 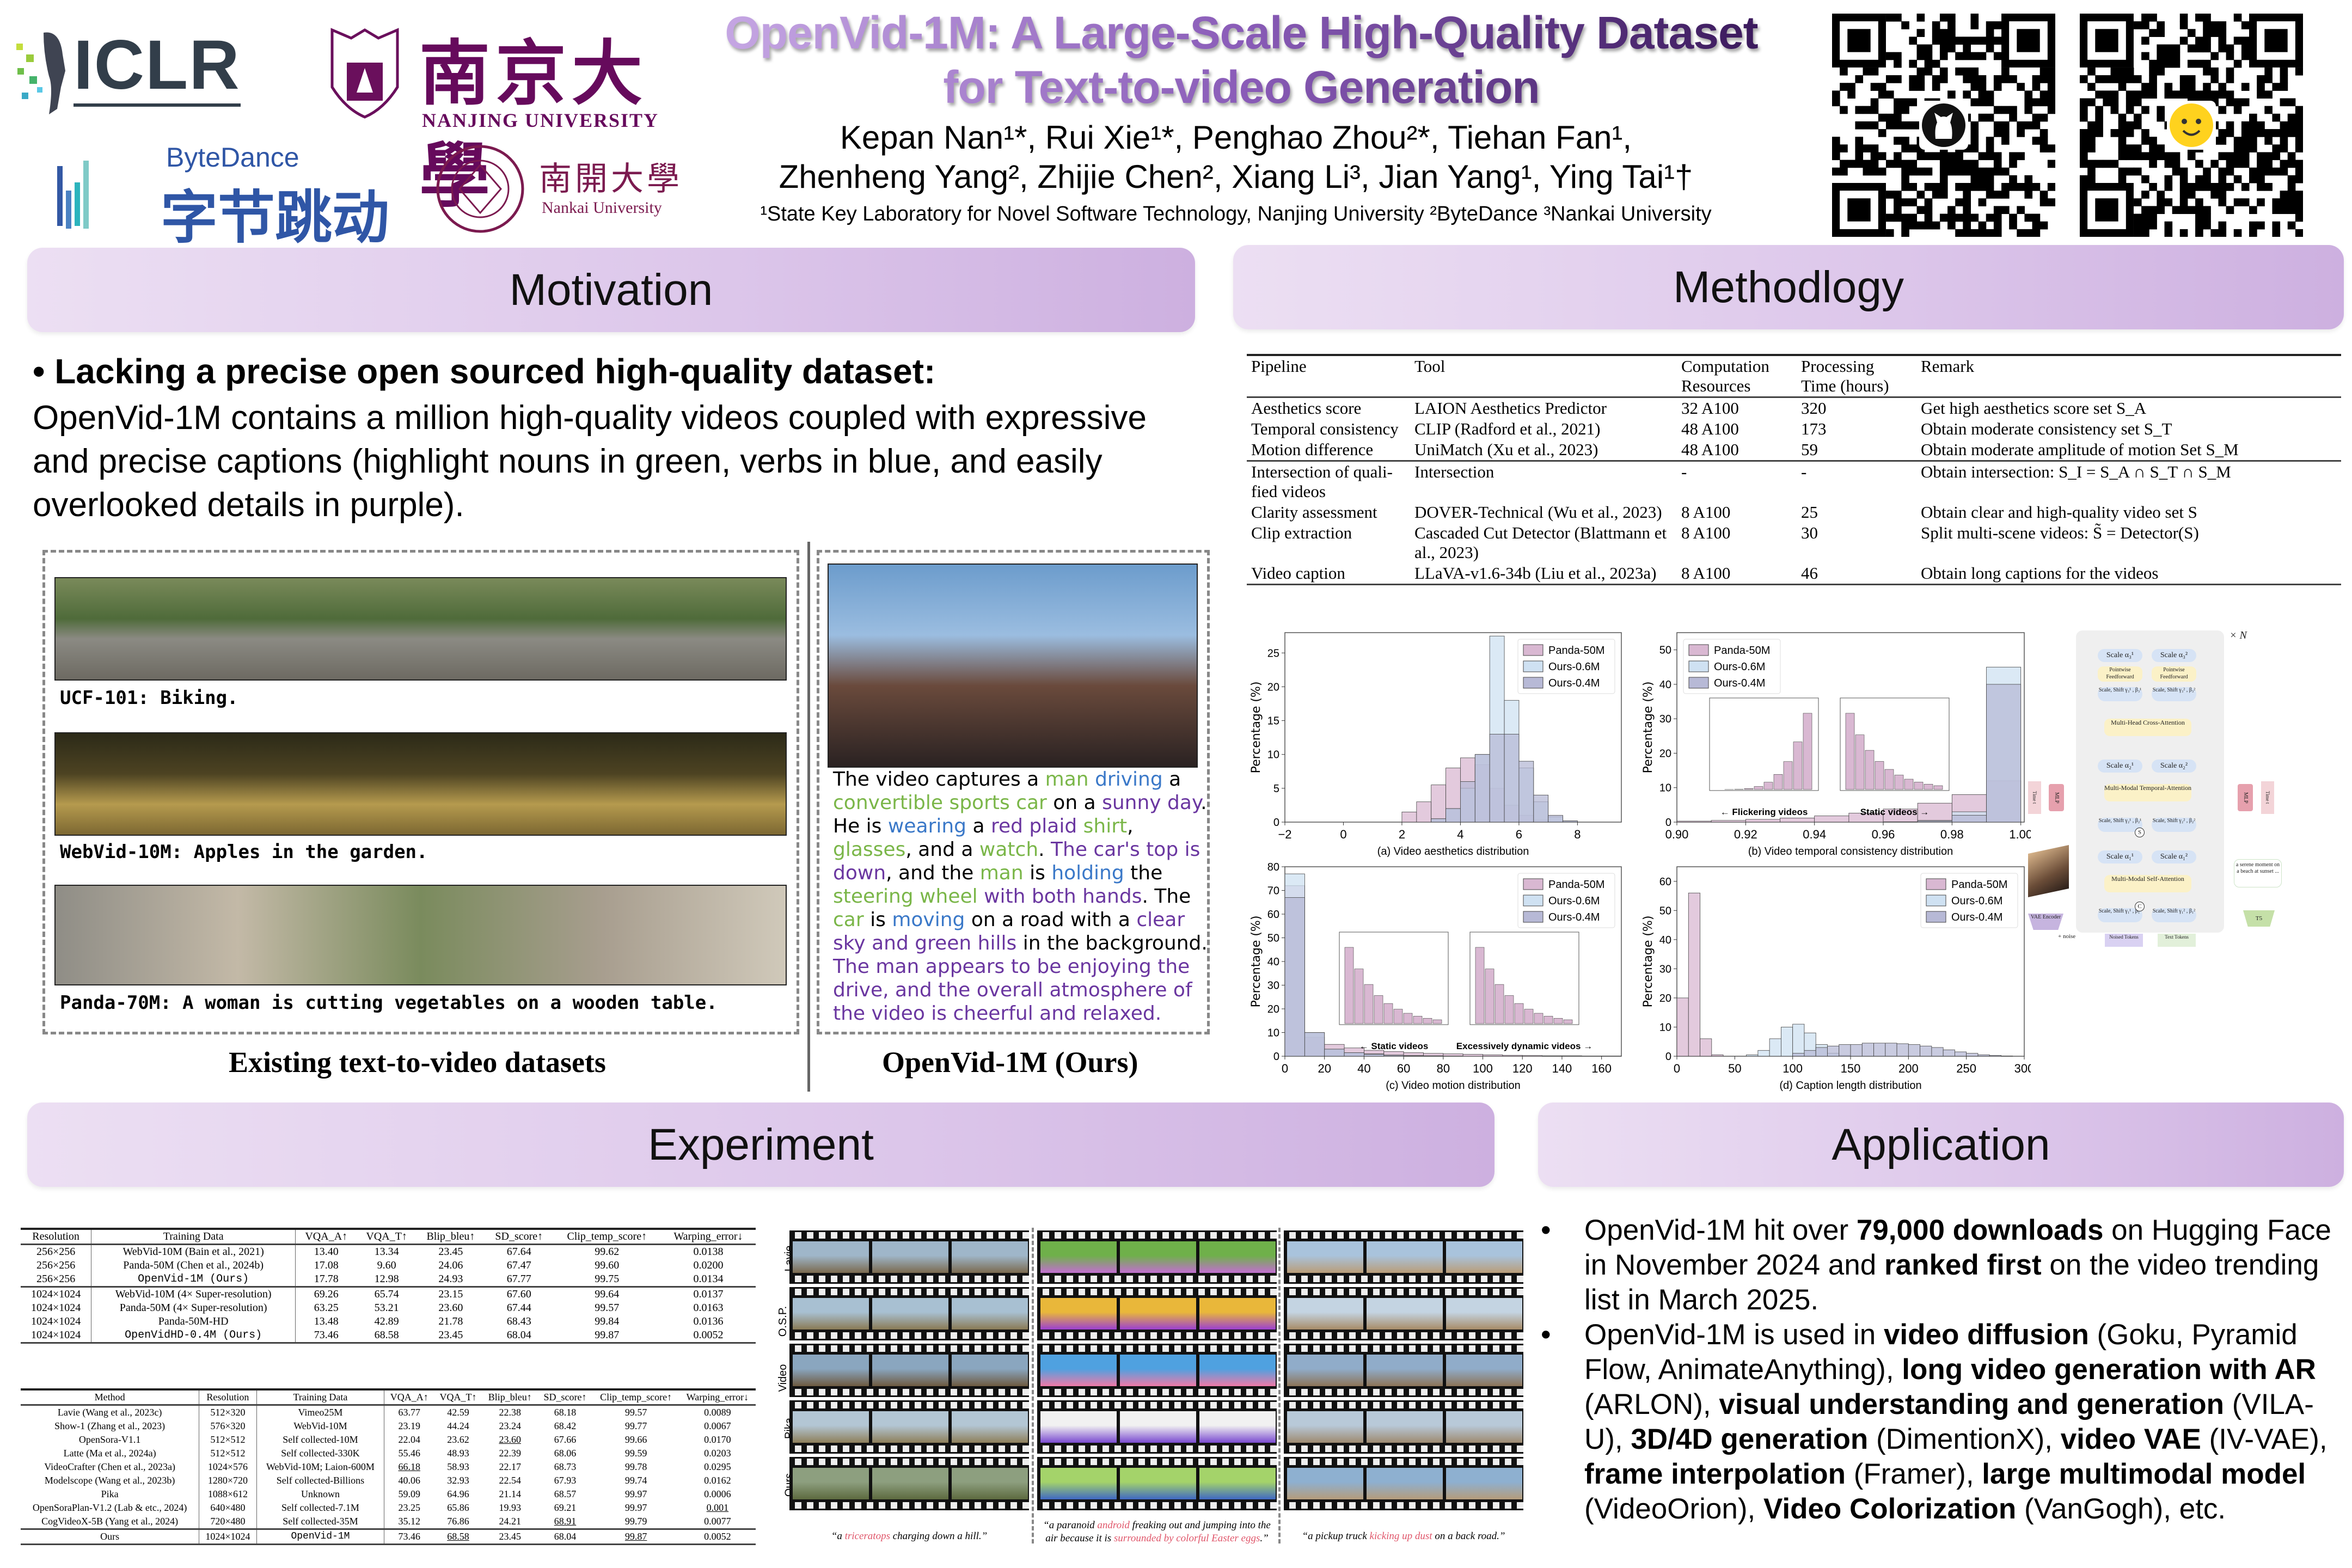 What do you see at coordinates (565, 1439) in the screenshot?
I see `table-cell: 67.66` at bounding box center [565, 1439].